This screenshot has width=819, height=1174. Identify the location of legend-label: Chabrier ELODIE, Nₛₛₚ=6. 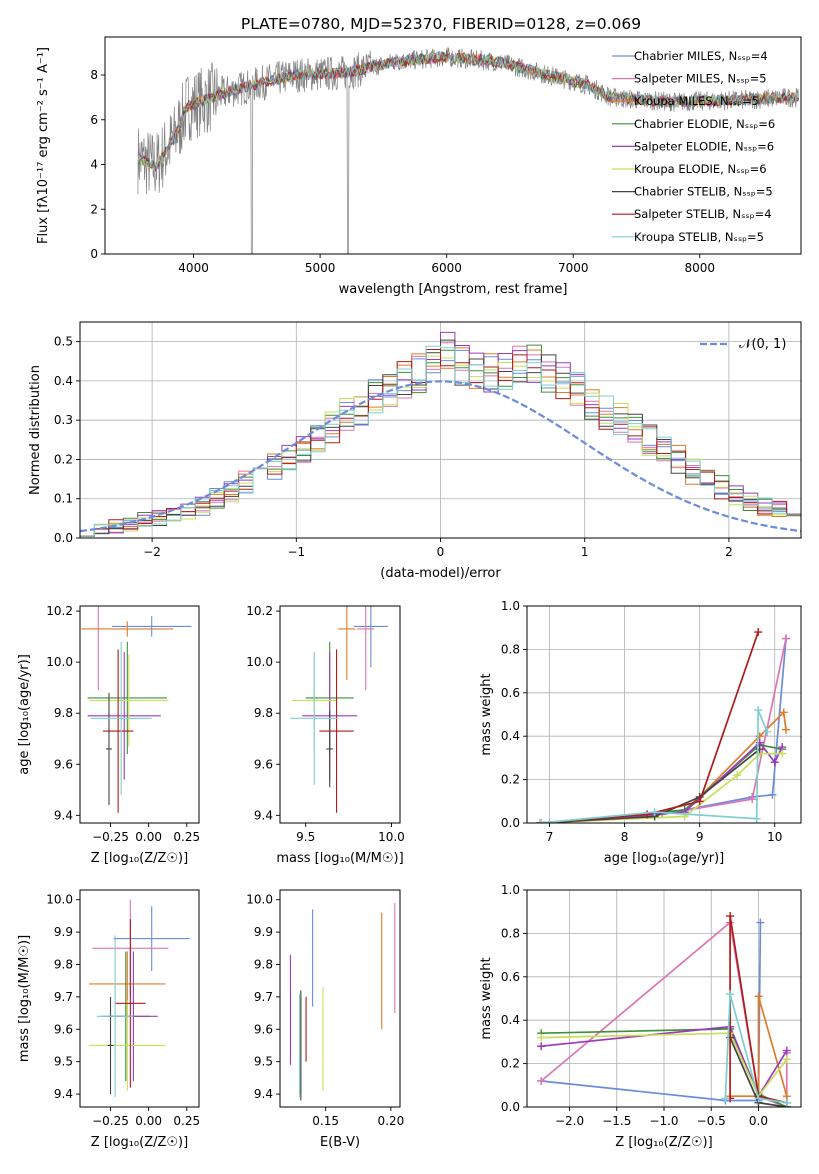
(704, 124).